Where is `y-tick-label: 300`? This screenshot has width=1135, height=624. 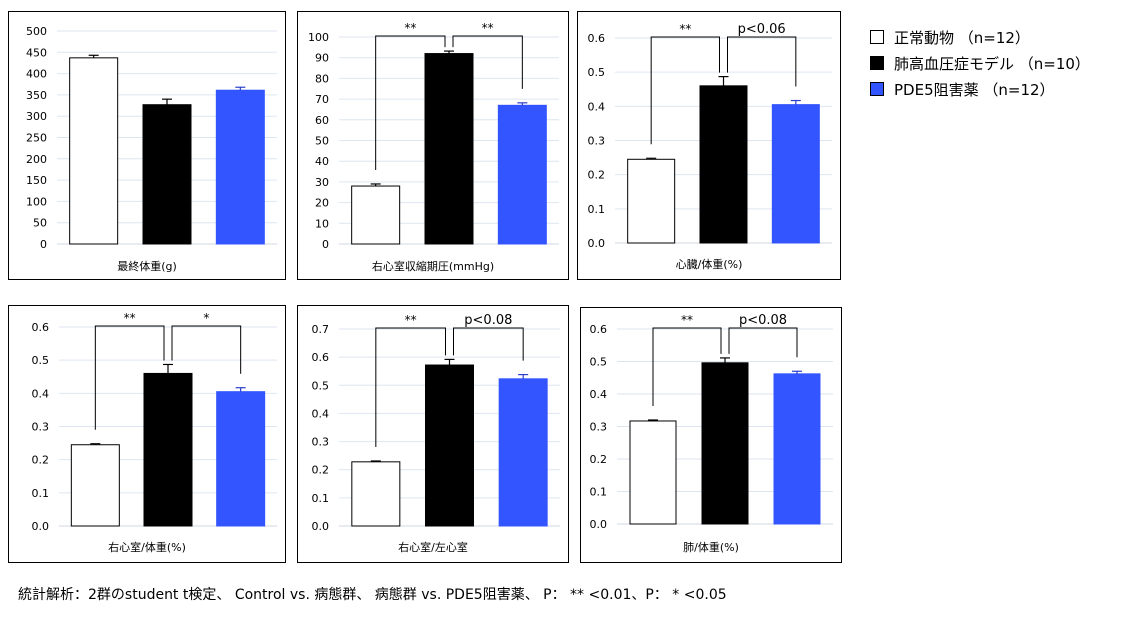 y-tick-label: 300 is located at coordinates (36, 116).